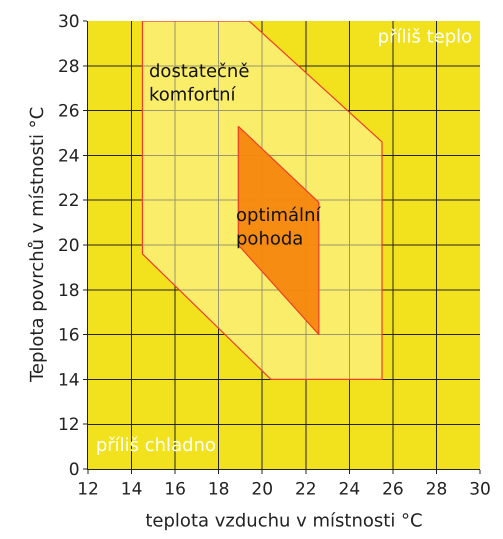 The width and height of the screenshot is (503, 539). I want to click on x-tick-label: 16, so click(175, 489).